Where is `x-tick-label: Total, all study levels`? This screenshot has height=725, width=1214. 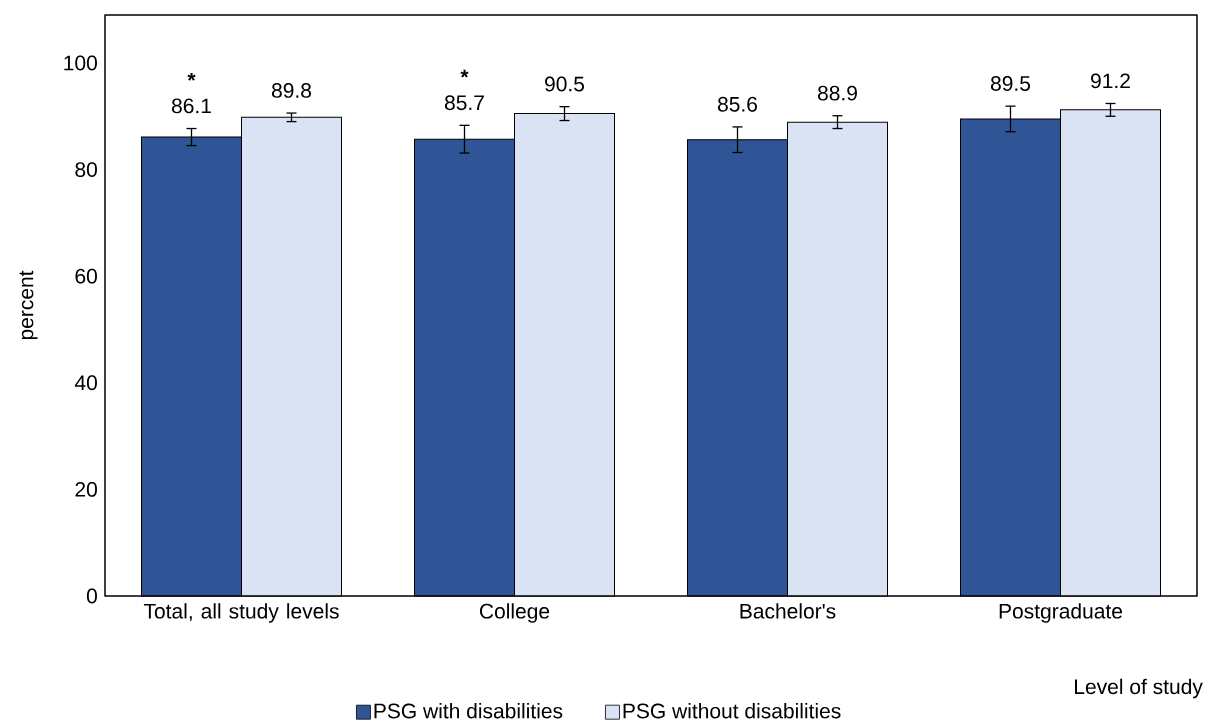
x-tick-label: Total, all study levels is located at coordinates (241, 613).